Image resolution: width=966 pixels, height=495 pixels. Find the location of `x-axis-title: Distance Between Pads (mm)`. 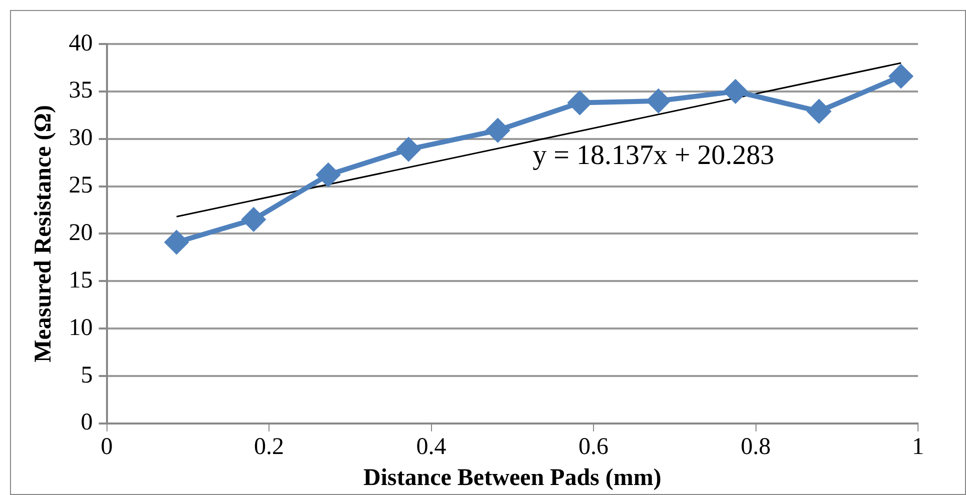

x-axis-title: Distance Between Pads (mm) is located at coordinates (512, 477).